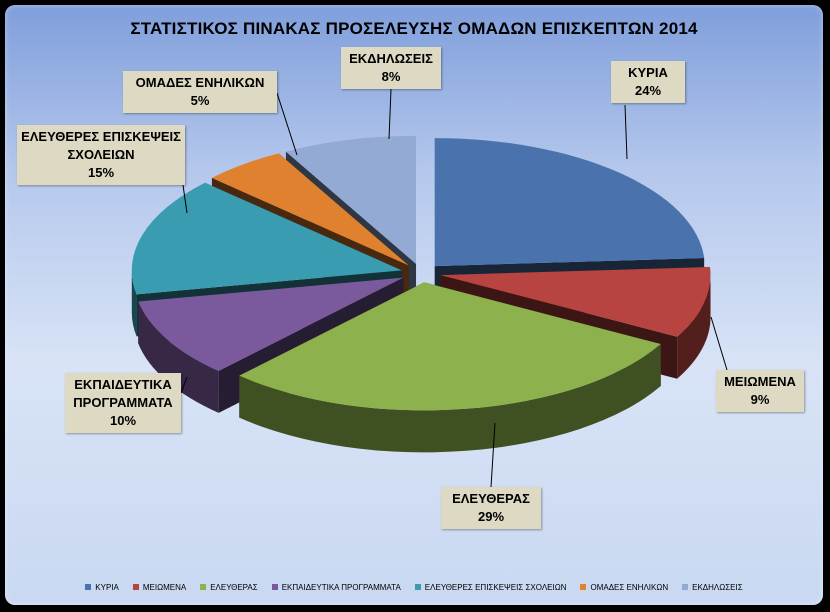 This screenshot has height=612, width=830. Describe the element at coordinates (123, 393) in the screenshot. I see `callout-ekpaideutika-label: ΕΚΠΑΙΔΕΥΤΙΚΑ ΠΡΟΓΡΑΜΜΑΤΑ` at that location.